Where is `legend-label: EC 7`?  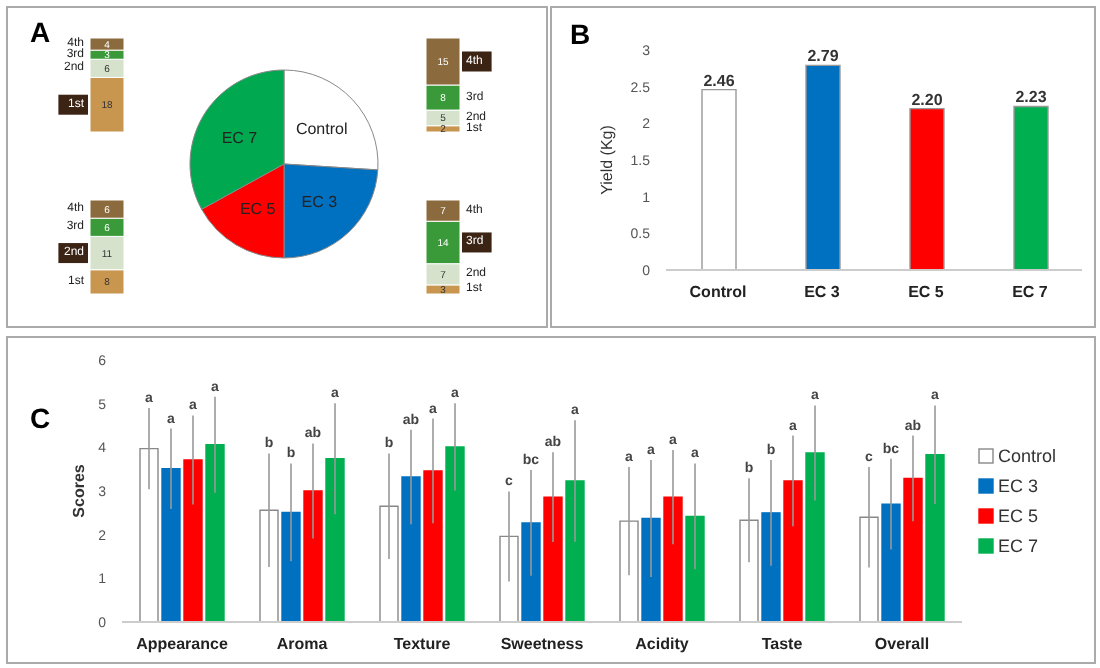
legend-label: EC 7 is located at coordinates (1018, 545).